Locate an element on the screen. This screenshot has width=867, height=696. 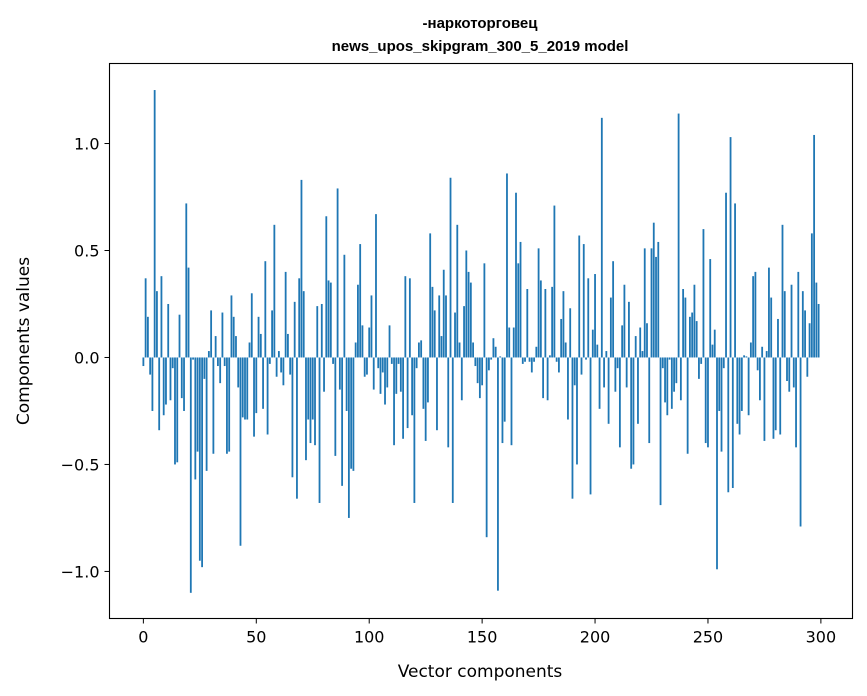
y-tick-label: 0.5 is located at coordinates (86, 250).